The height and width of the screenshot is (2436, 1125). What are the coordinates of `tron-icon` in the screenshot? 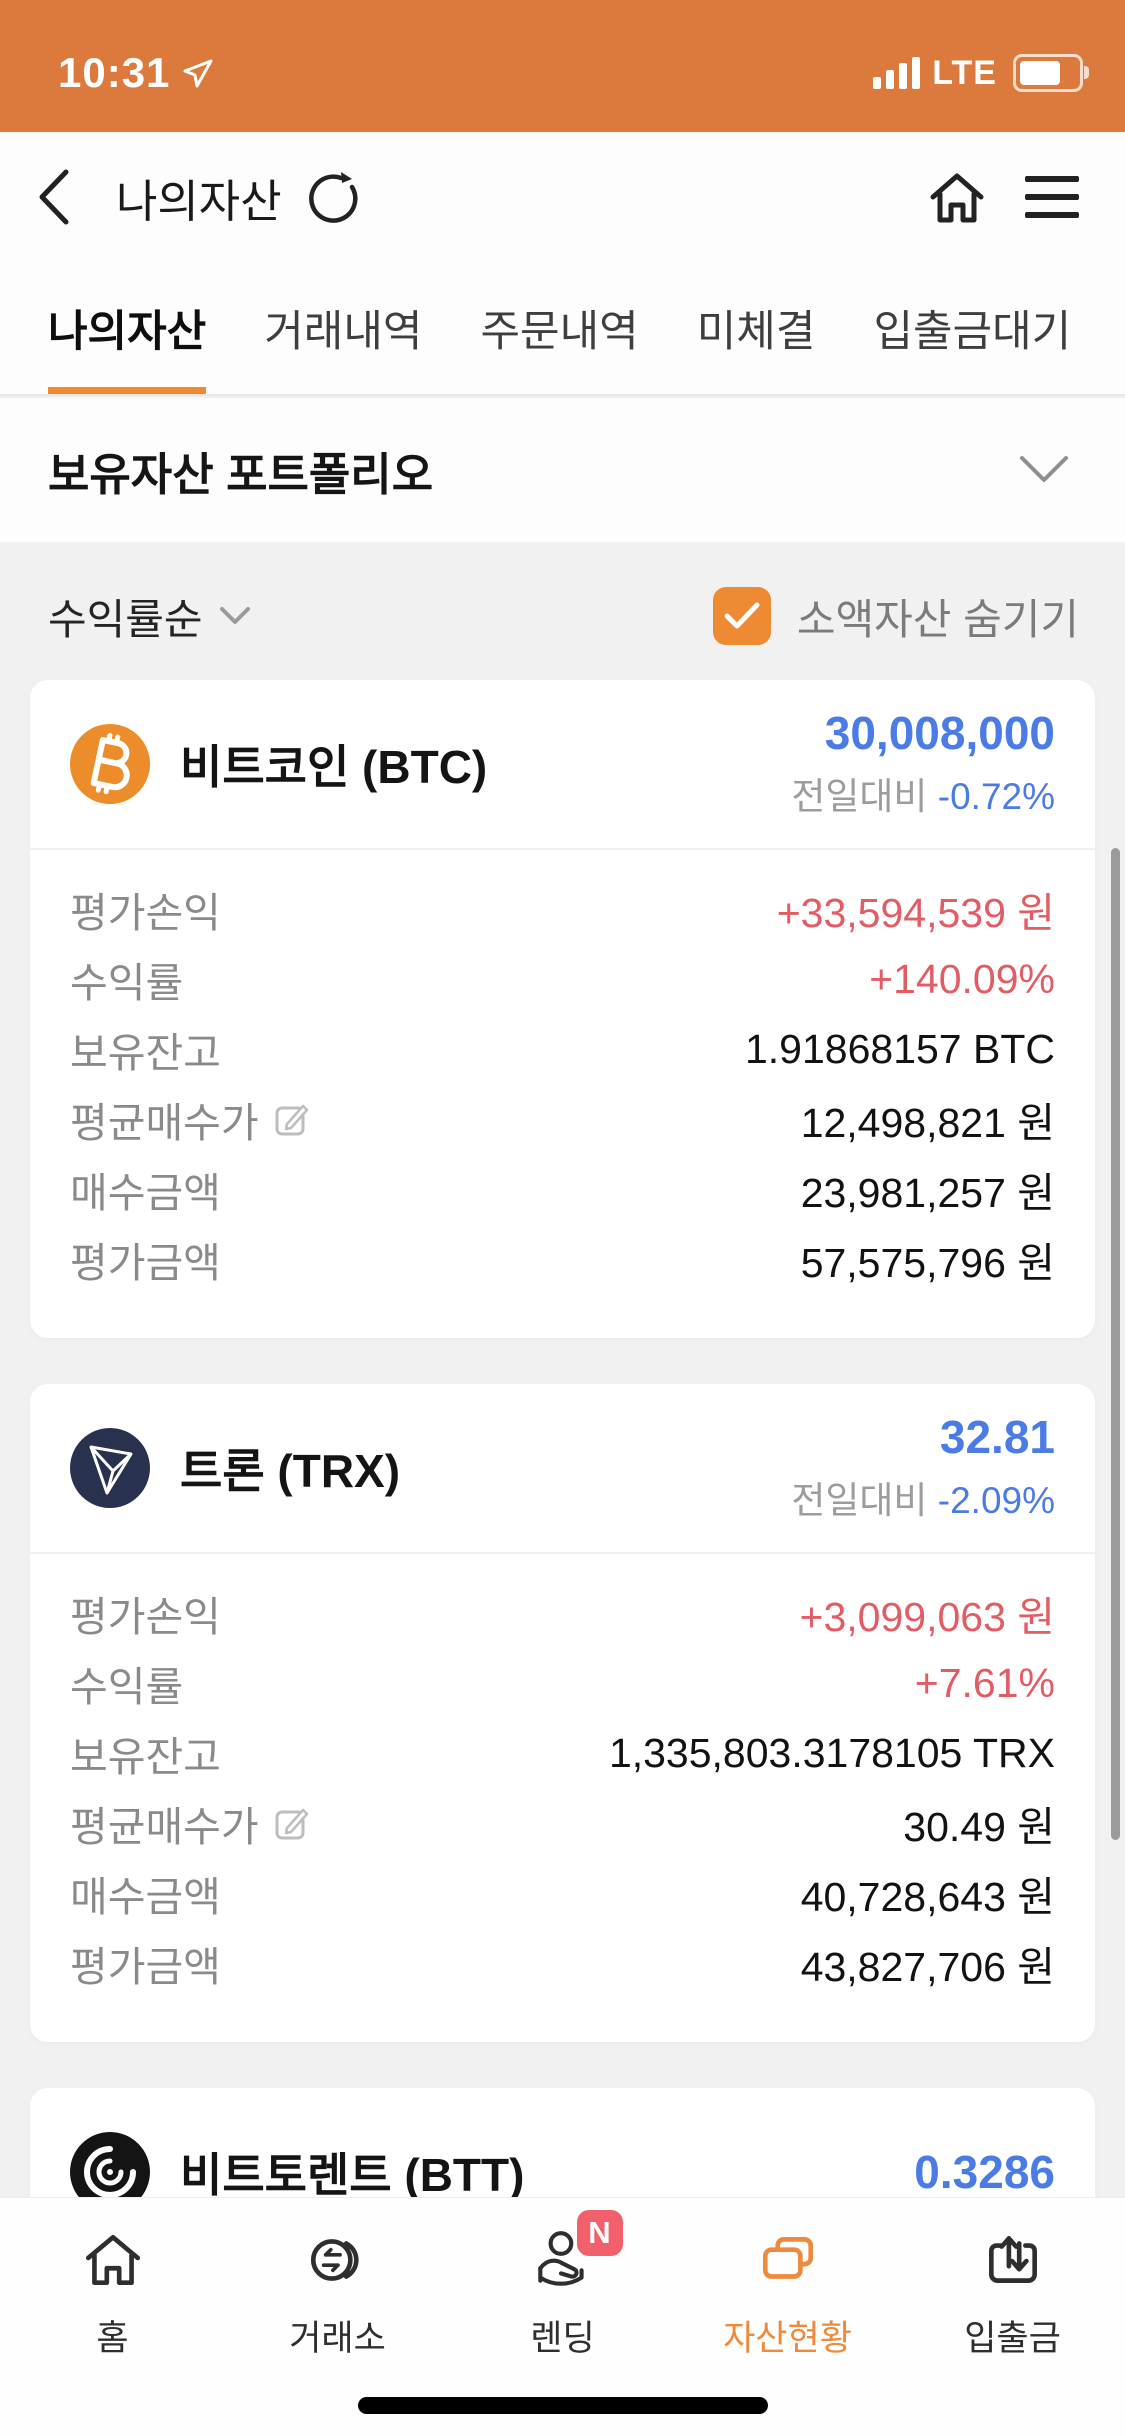 It's located at (111, 1470).